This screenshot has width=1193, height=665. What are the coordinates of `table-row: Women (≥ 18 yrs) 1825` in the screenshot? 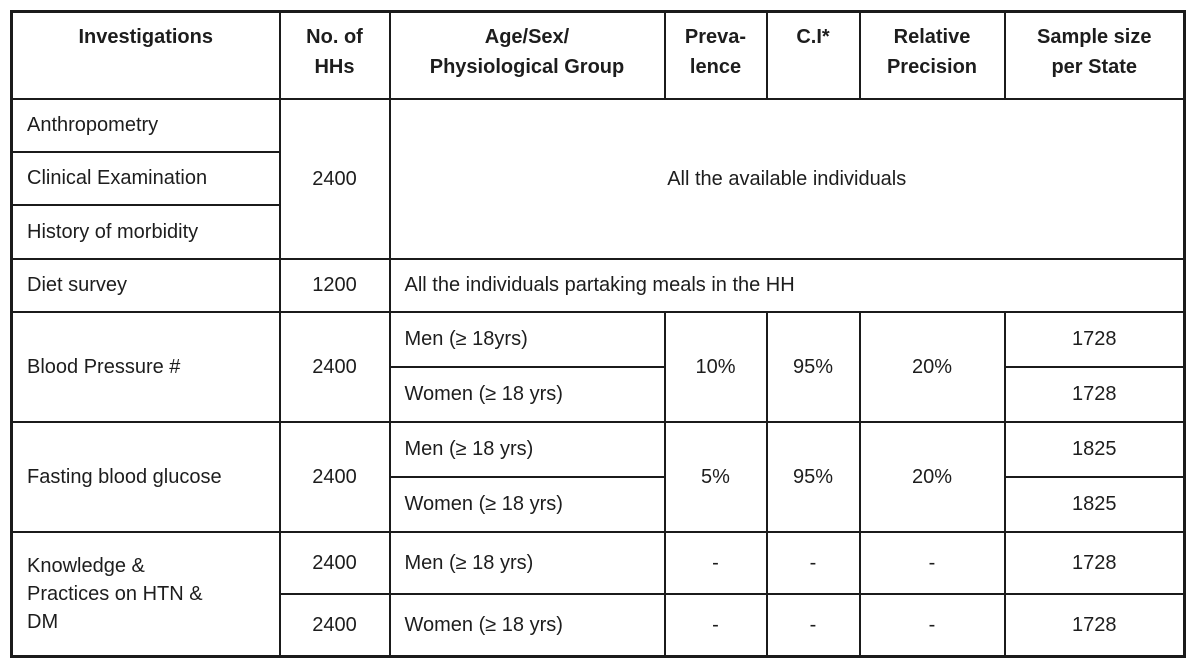 It's located at (599, 504).